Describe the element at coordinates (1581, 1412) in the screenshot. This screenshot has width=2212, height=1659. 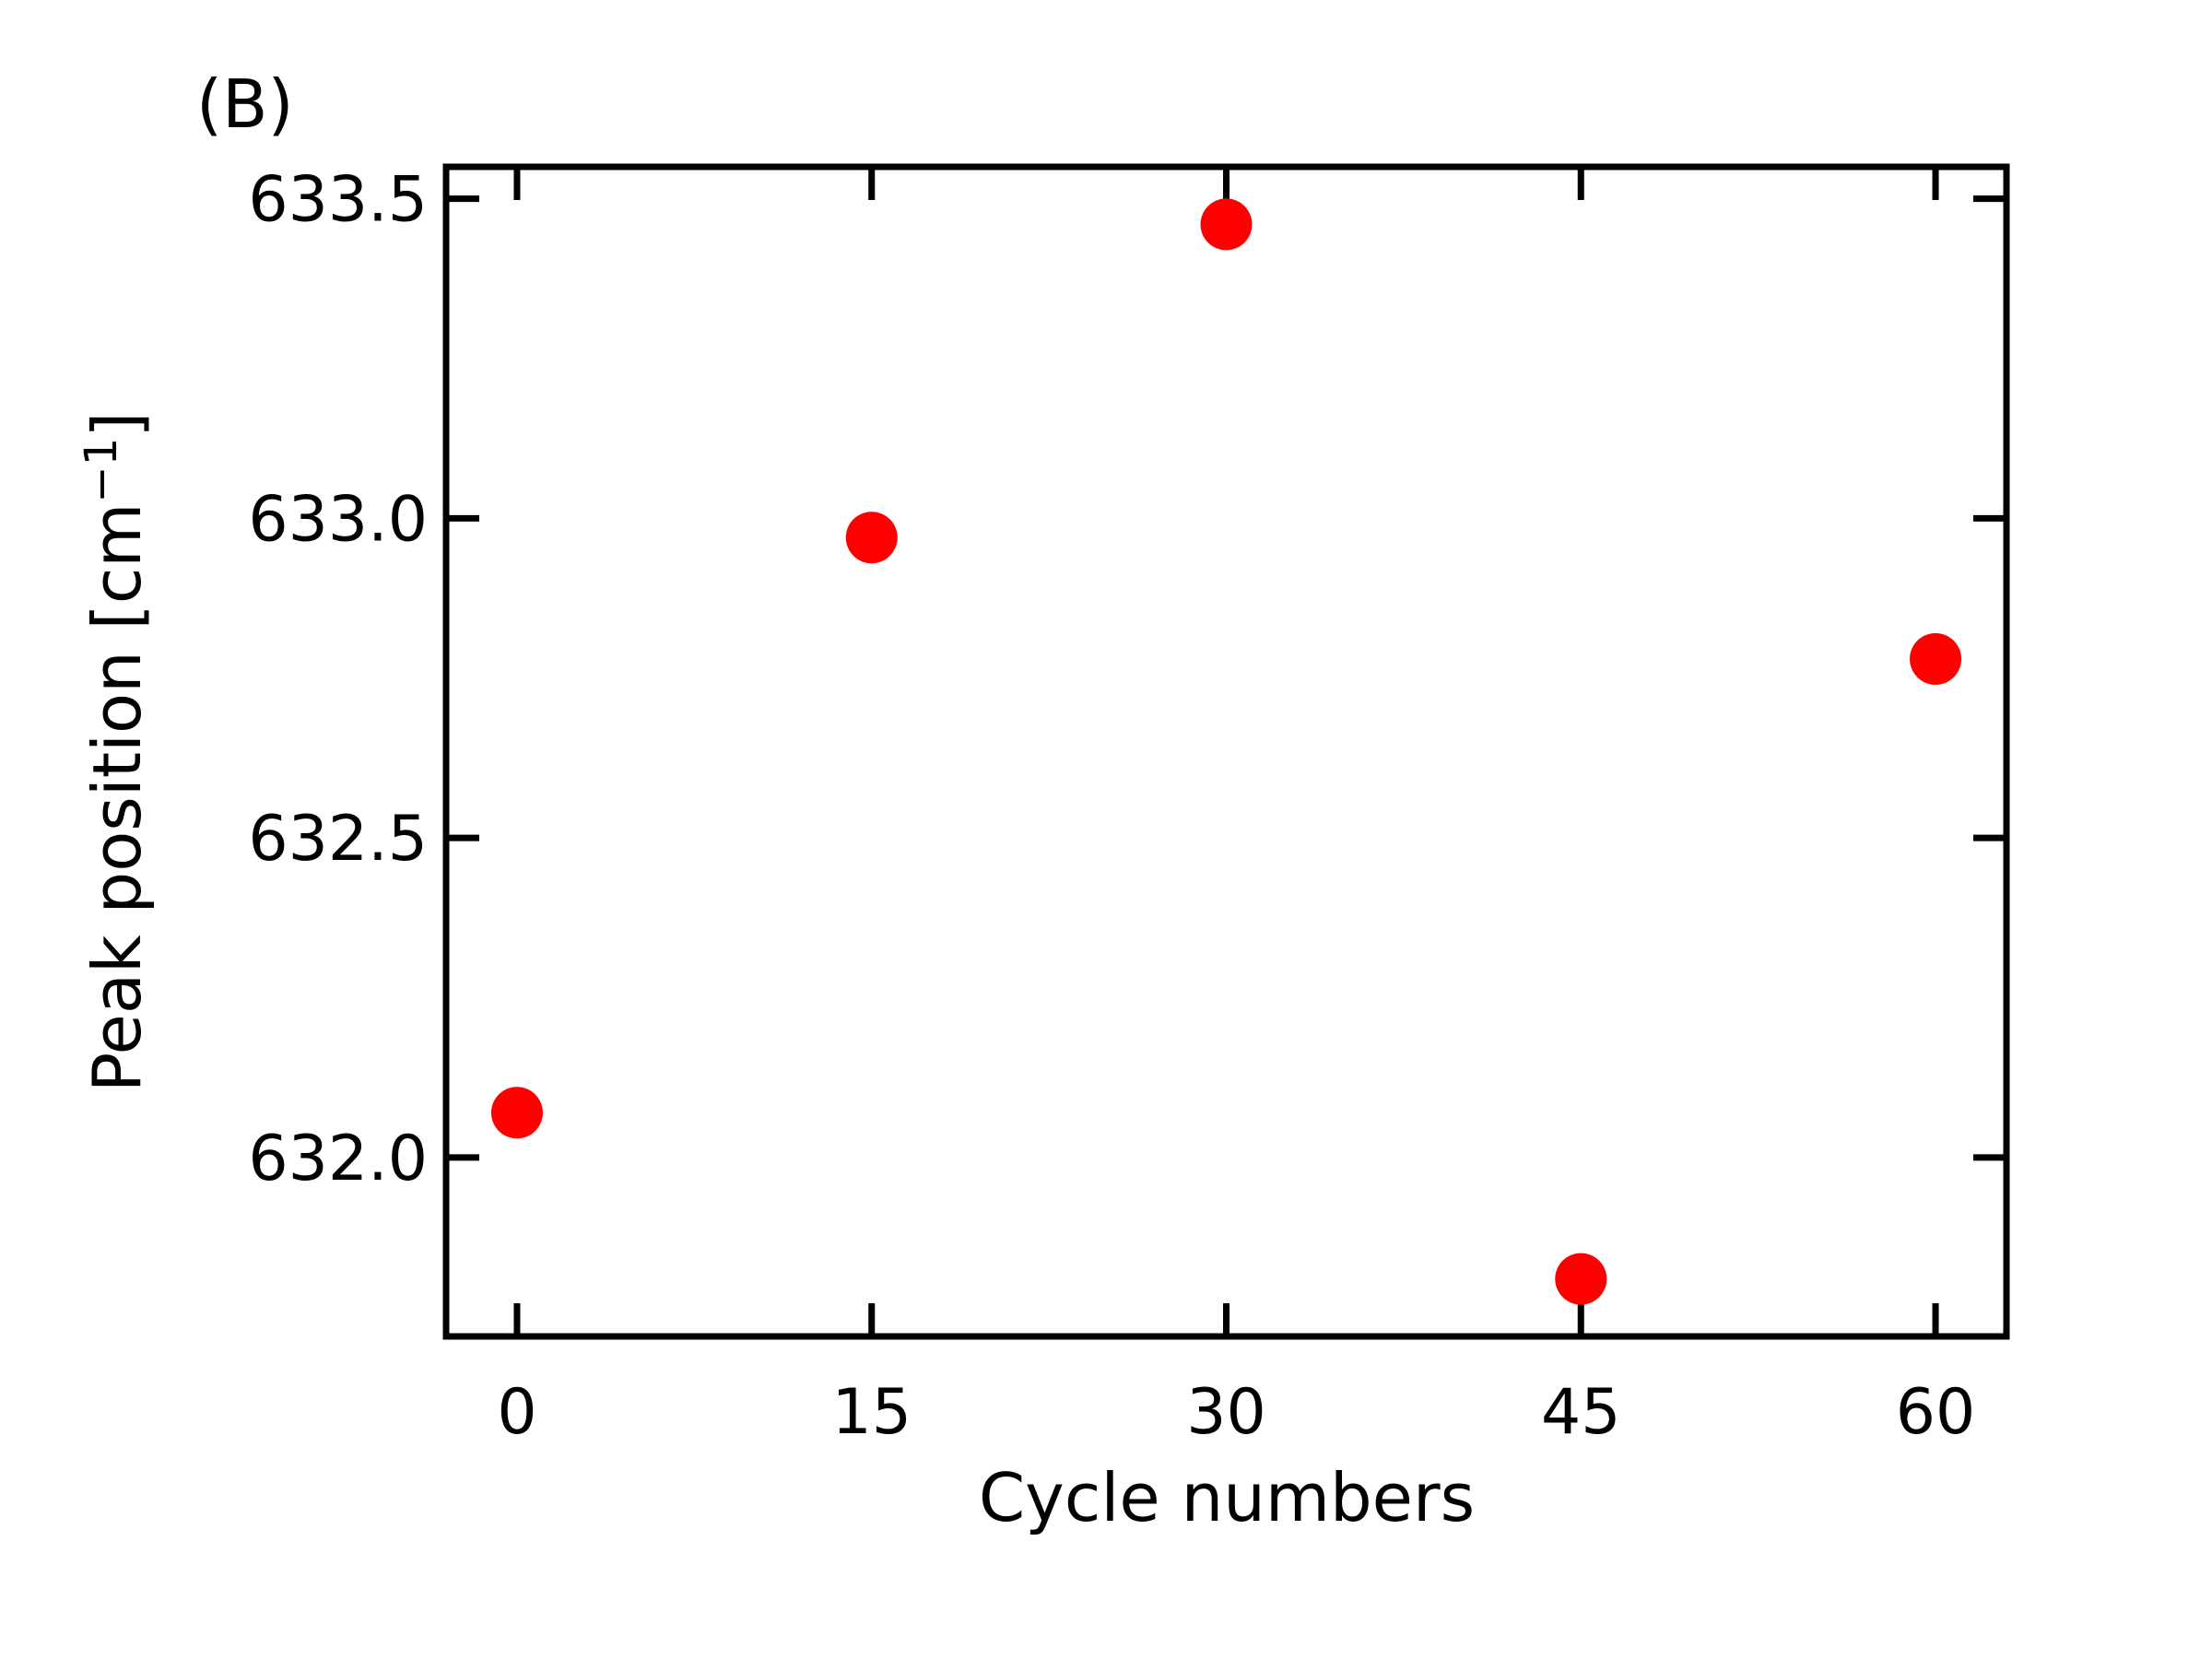
I see `x-tick-label: 45` at that location.